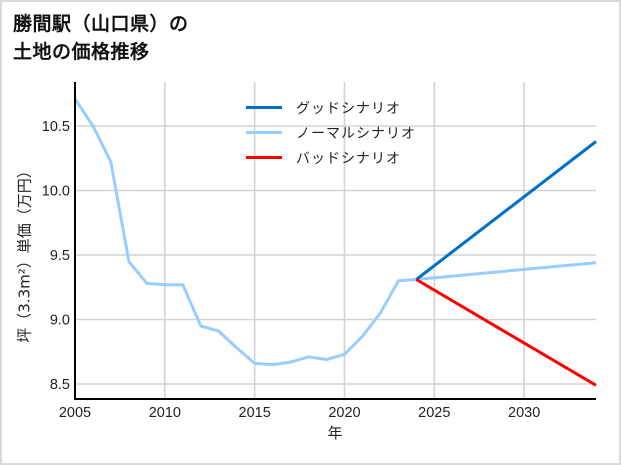 Image resolution: width=621 pixels, height=465 pixels. I want to click on x-tick-label: 2020, so click(344, 413).